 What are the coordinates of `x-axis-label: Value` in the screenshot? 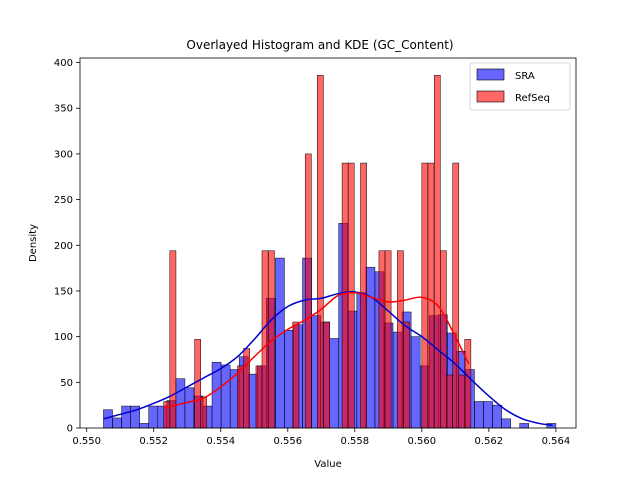 It's located at (327, 464).